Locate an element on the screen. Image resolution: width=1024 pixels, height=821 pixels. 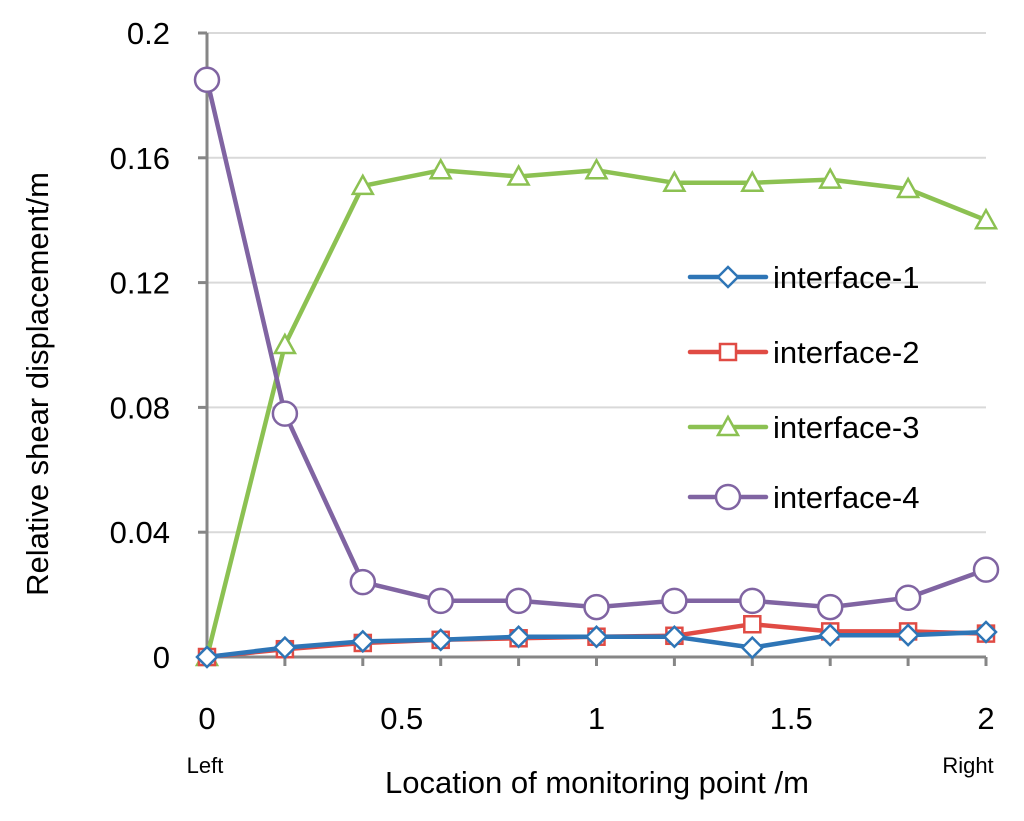
legend-label: interface-2 is located at coordinates (846, 352).